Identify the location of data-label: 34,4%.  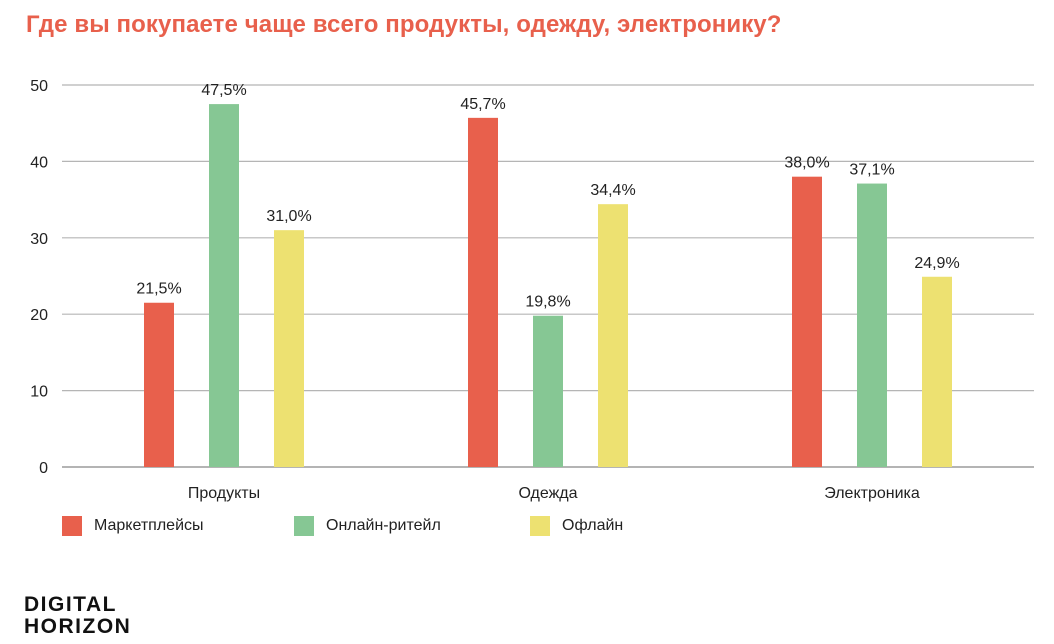
(612, 190).